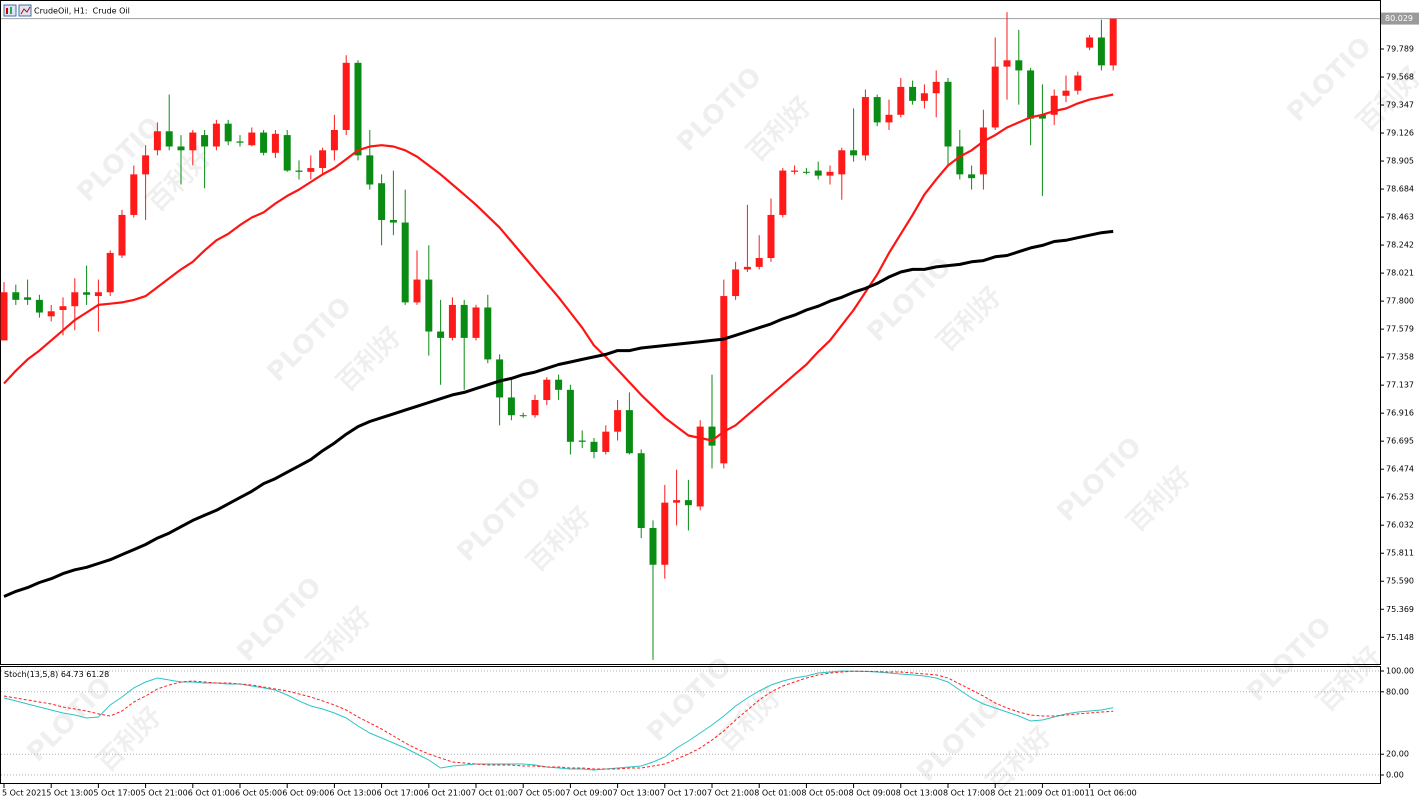 The height and width of the screenshot is (801, 1420). Describe the element at coordinates (541, 793) in the screenshot. I see `x-tick-label: 7 Oct 05:00` at that location.